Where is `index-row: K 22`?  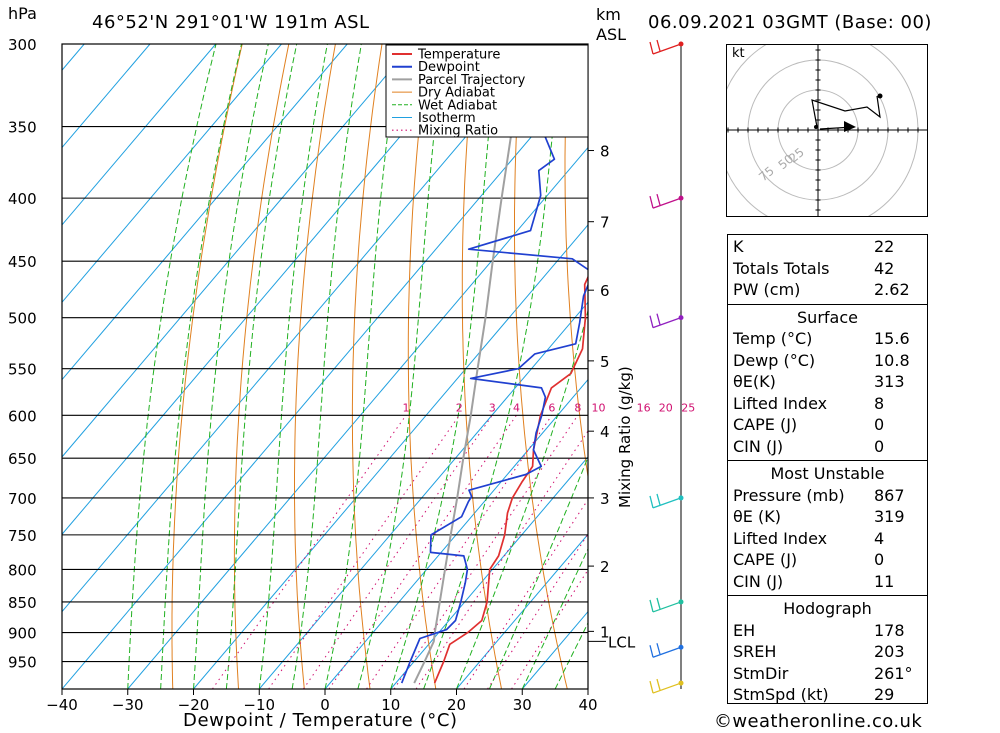 index-row: K 22 is located at coordinates (827, 246).